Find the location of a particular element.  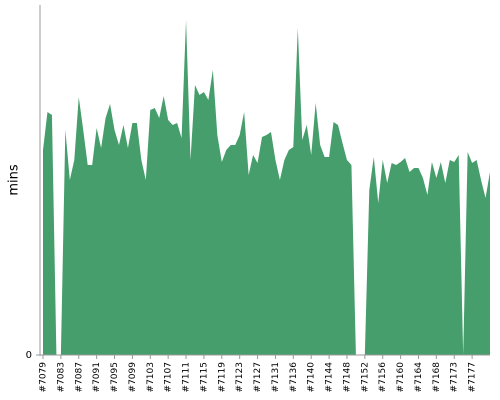

x-tick-label: #7156 is located at coordinates (383, 377).